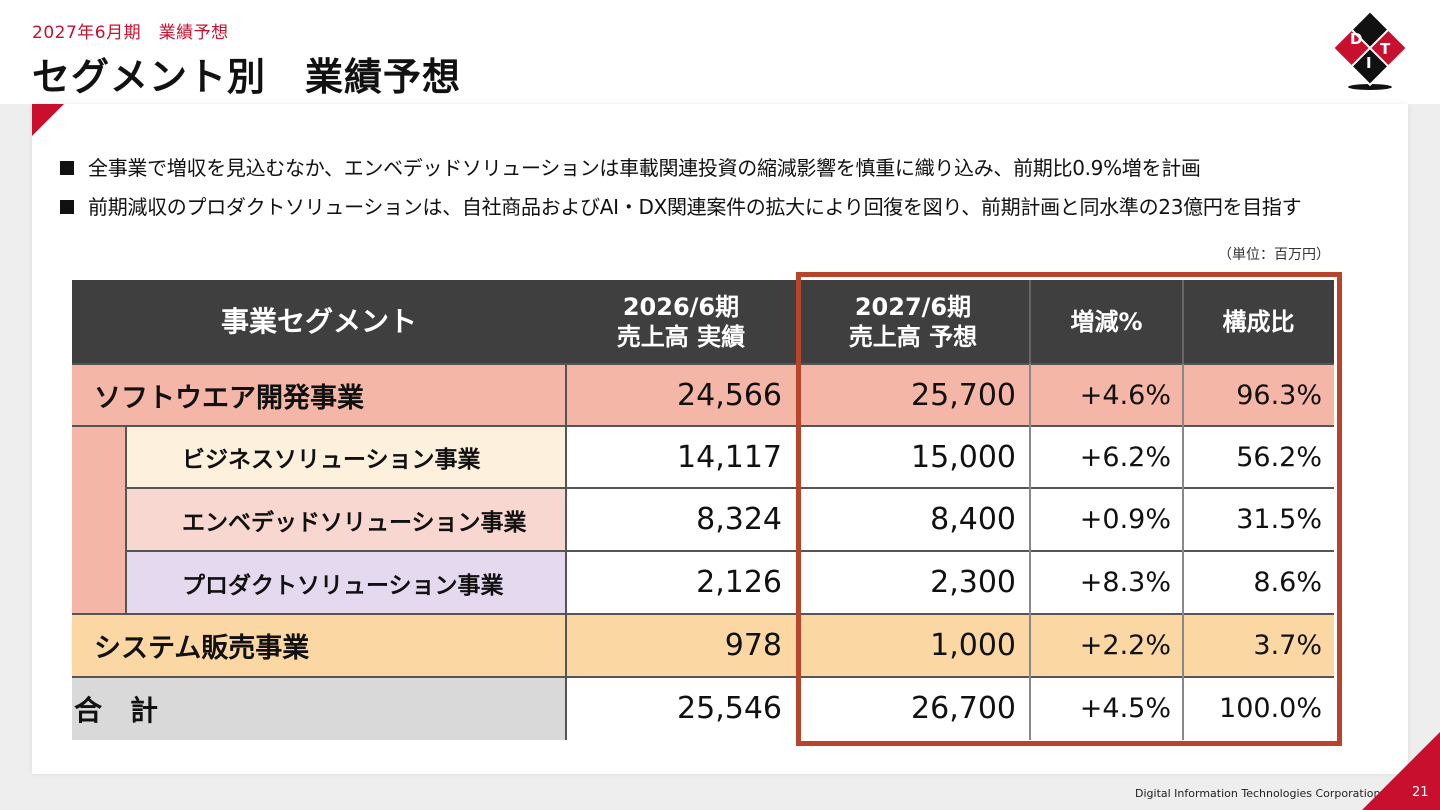 The height and width of the screenshot is (810, 1440). What do you see at coordinates (681, 645) in the screenshot?
I see `row-system-actual: 978` at bounding box center [681, 645].